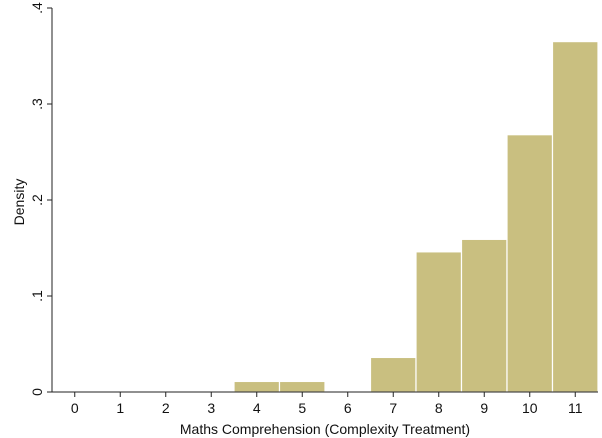 This screenshot has width=602, height=438. I want to click on x-tick-label: 0, so click(75, 408).